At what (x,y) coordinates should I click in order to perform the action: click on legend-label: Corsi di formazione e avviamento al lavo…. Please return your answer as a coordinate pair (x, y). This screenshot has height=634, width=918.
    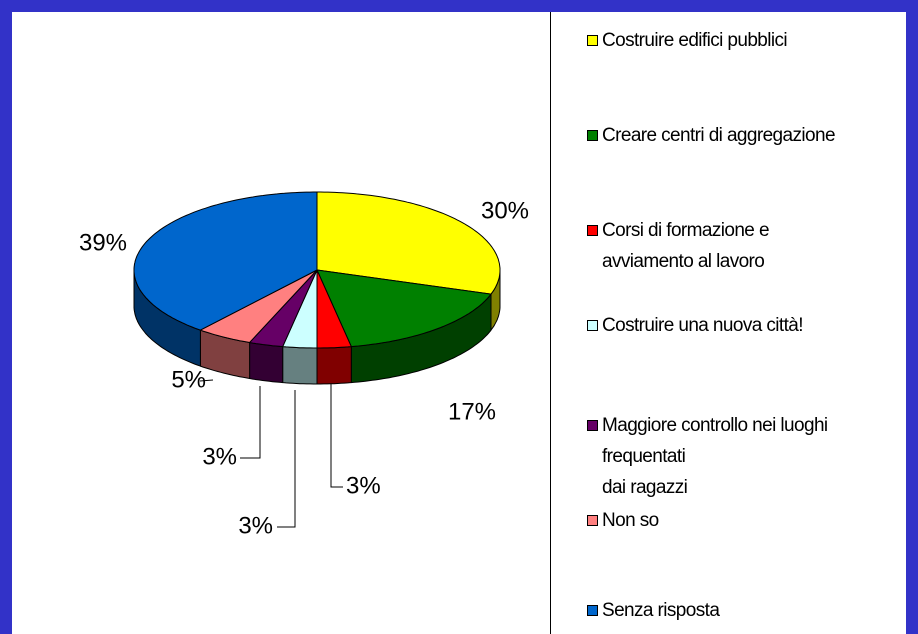
    Looking at the image, I should click on (686, 246).